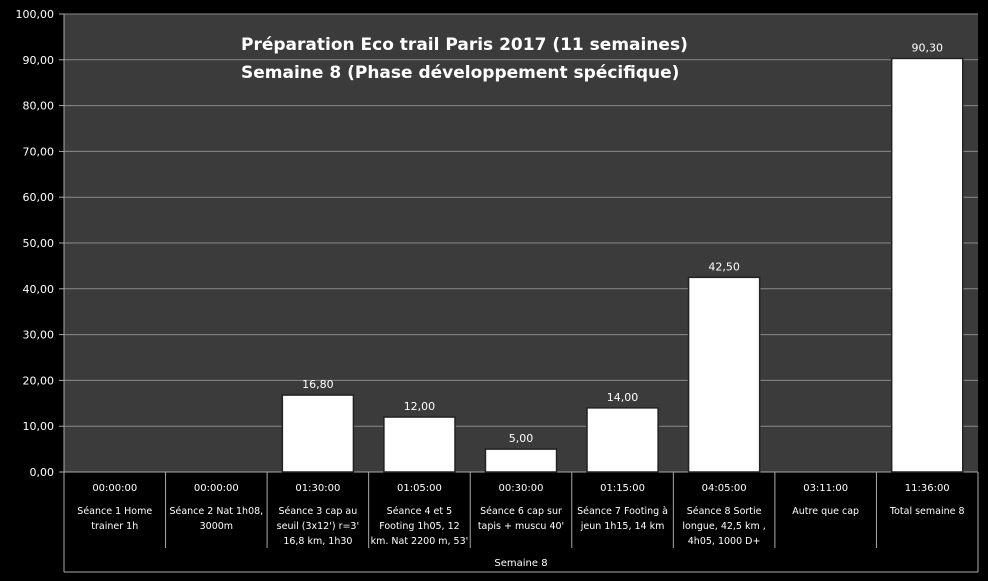  What do you see at coordinates (724, 266) in the screenshot?
I see `data-label: 42,50` at bounding box center [724, 266].